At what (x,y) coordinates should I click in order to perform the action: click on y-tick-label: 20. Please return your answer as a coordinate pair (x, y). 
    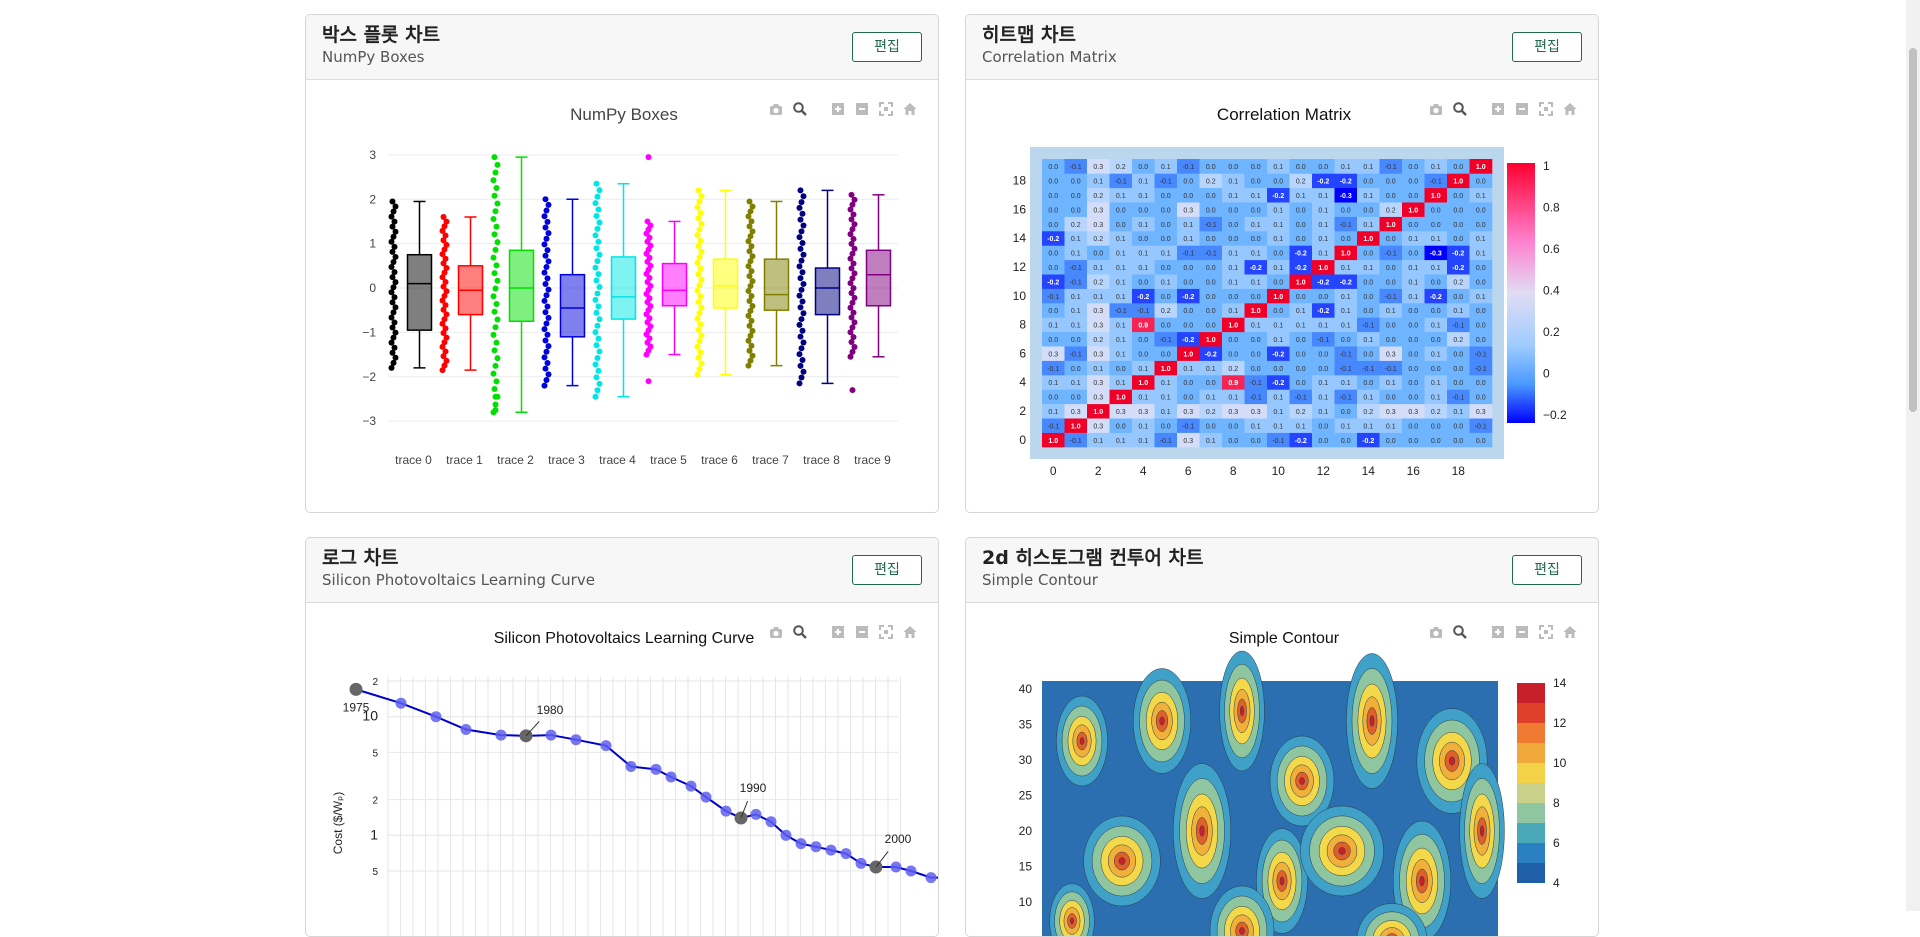
    Looking at the image, I should click on (1026, 831).